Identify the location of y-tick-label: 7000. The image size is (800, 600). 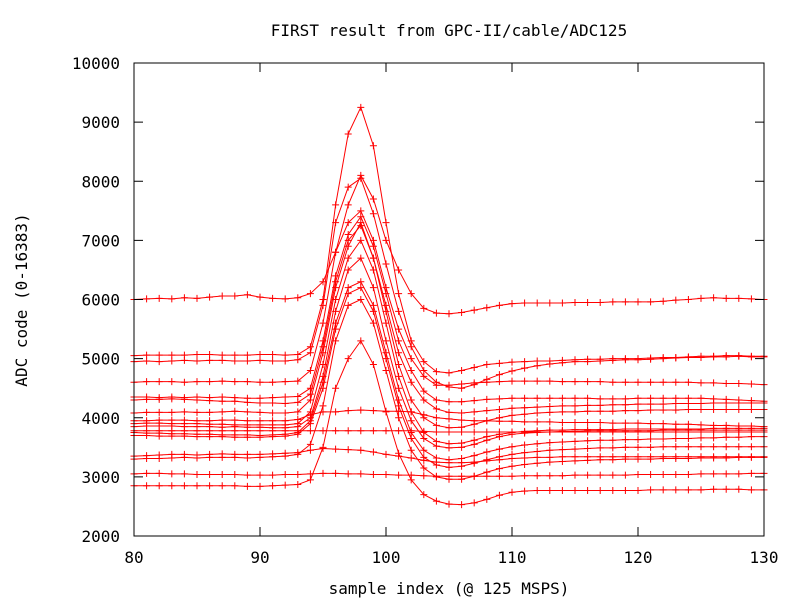
(100, 240).